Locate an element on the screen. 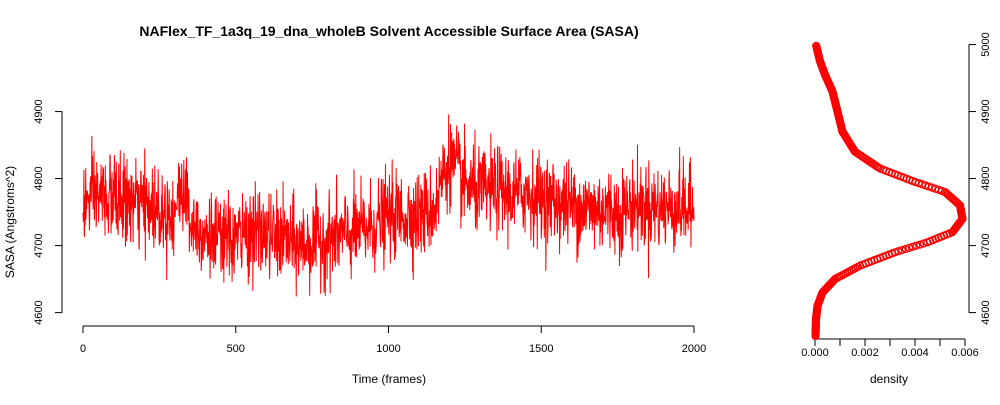 The width and height of the screenshot is (1000, 405). x-tick-label: 1500 is located at coordinates (541, 349).